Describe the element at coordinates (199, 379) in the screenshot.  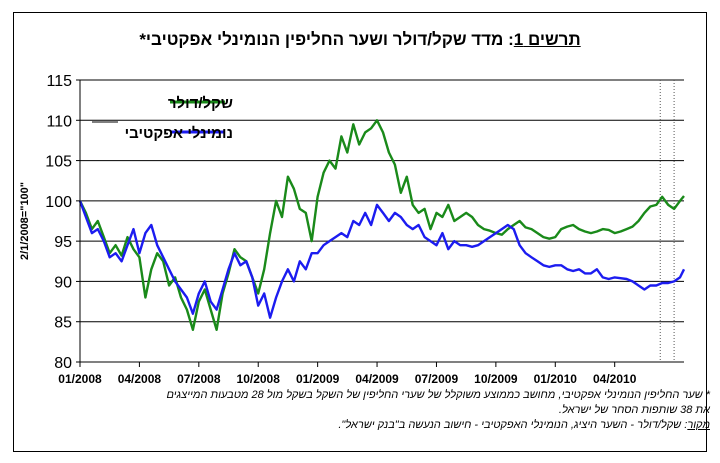
I see `xtick-label: 07/2008` at that location.